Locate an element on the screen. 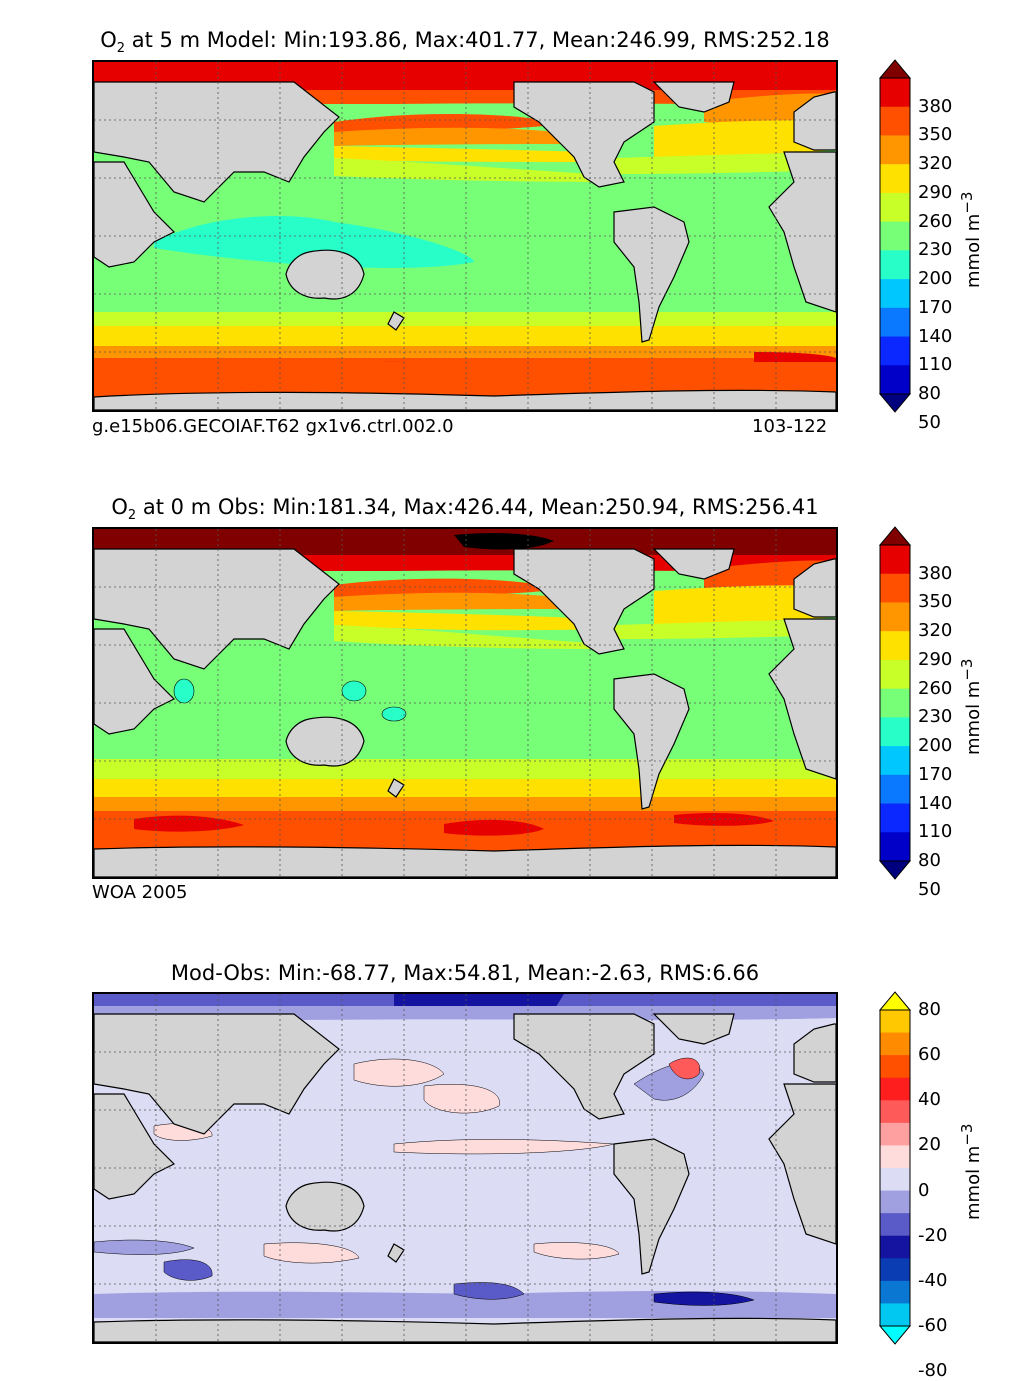 The height and width of the screenshot is (1381, 1020). colorbar-tick-label: 60 is located at coordinates (929, 1055).